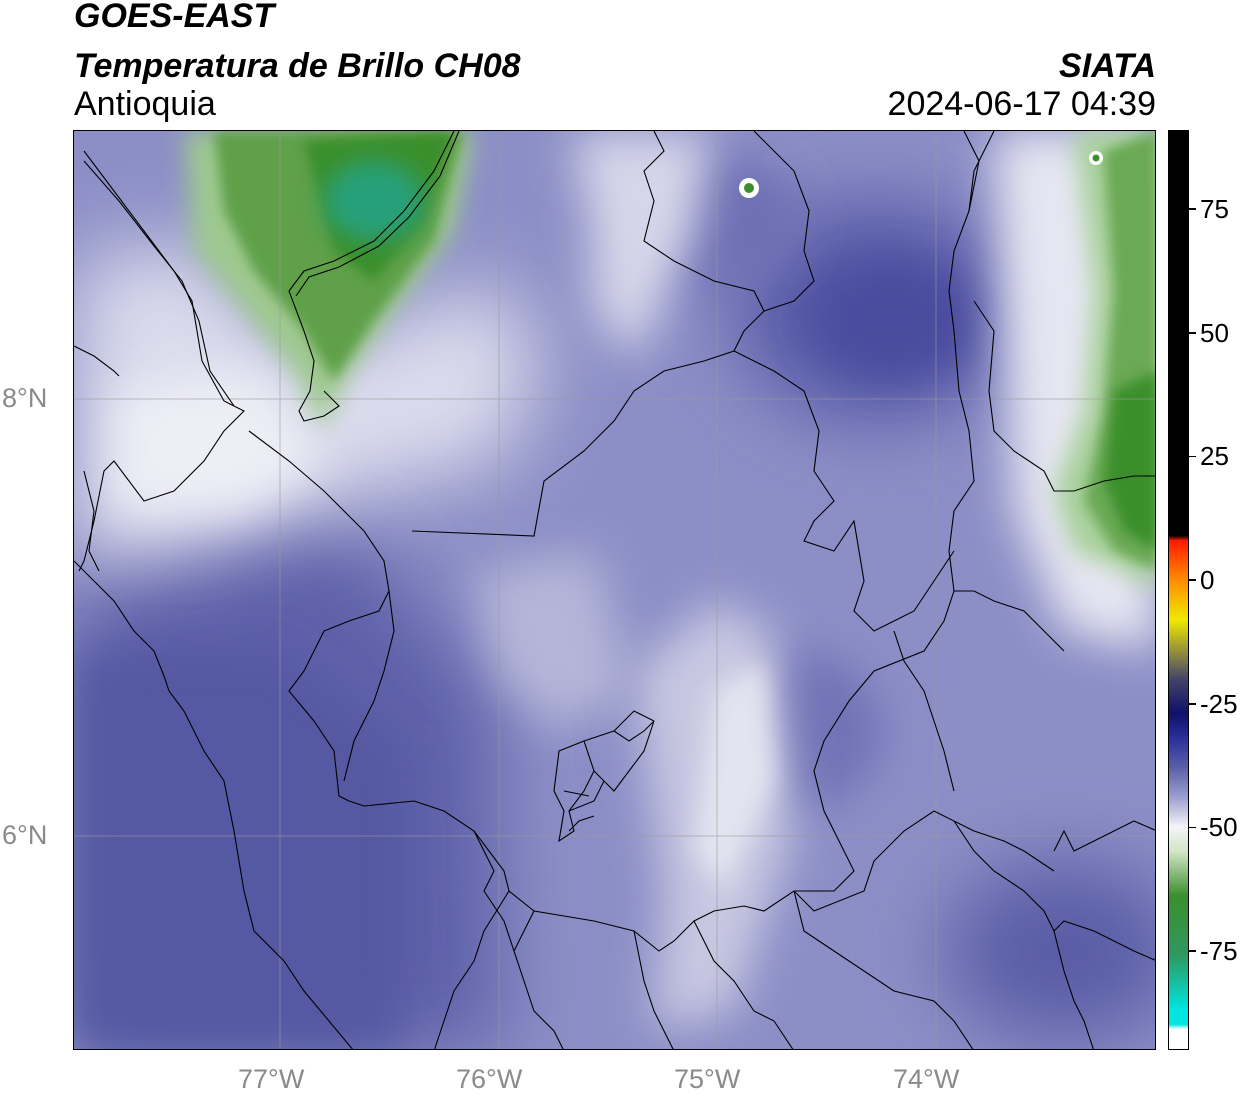 The image size is (1252, 1099). Describe the element at coordinates (297, 66) in the screenshot. I see `product-title: Temperatura de Brillo CH08` at that location.